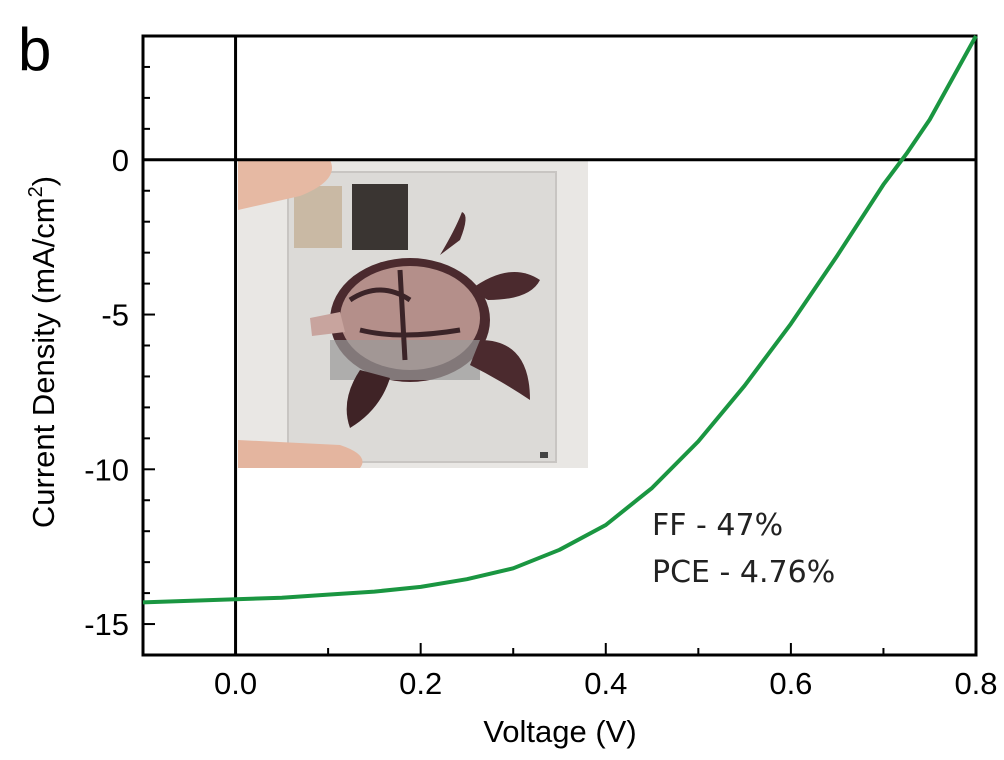 Image resolution: width=1004 pixels, height=760 pixels. Describe the element at coordinates (413, 314) in the screenshot. I see `turtle-solar-cell-photo-icon` at that location.